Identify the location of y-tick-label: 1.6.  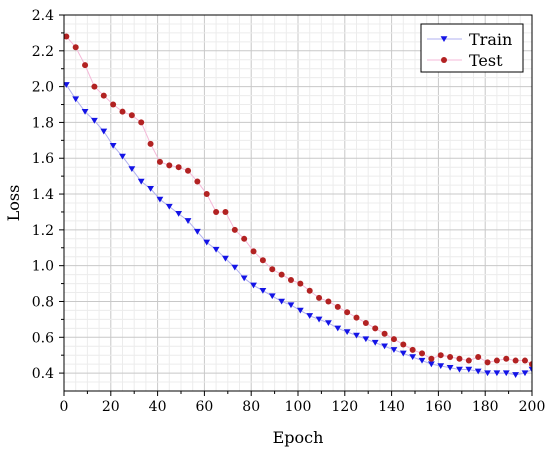
(43, 159).